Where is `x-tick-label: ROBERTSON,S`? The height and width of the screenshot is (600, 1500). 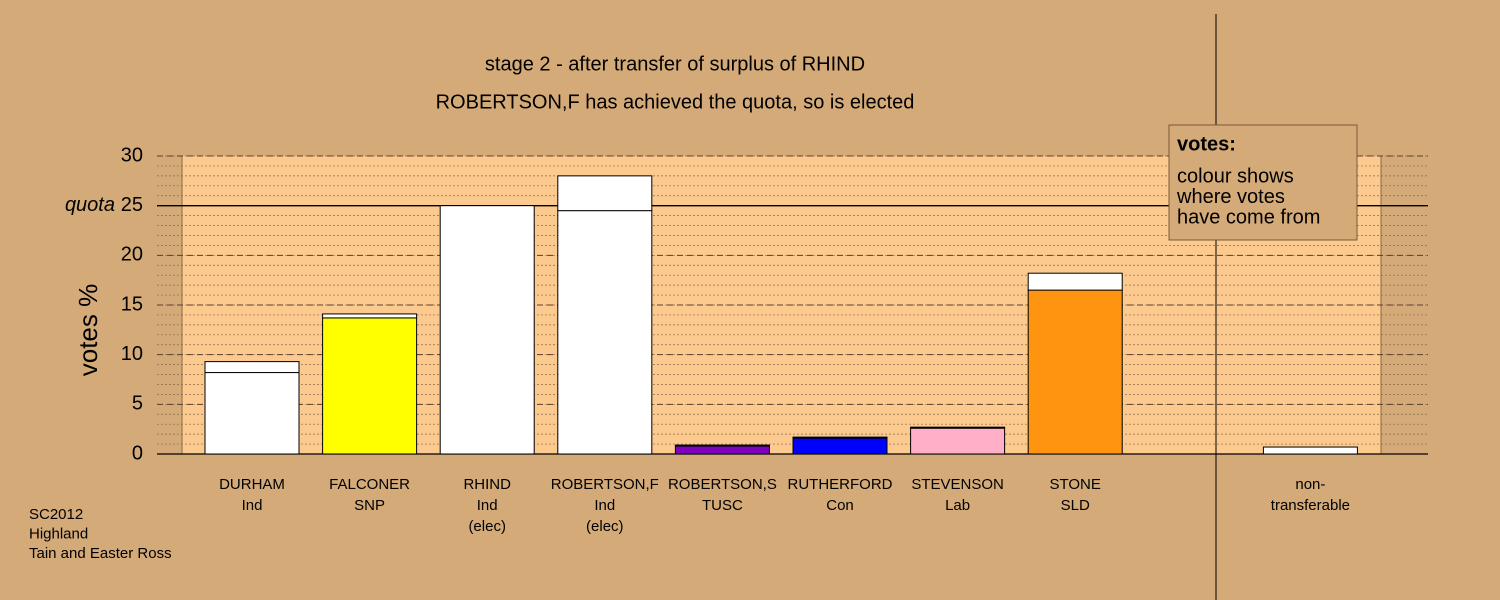
x-tick-label: ROBERTSON,S is located at coordinates (722, 484).